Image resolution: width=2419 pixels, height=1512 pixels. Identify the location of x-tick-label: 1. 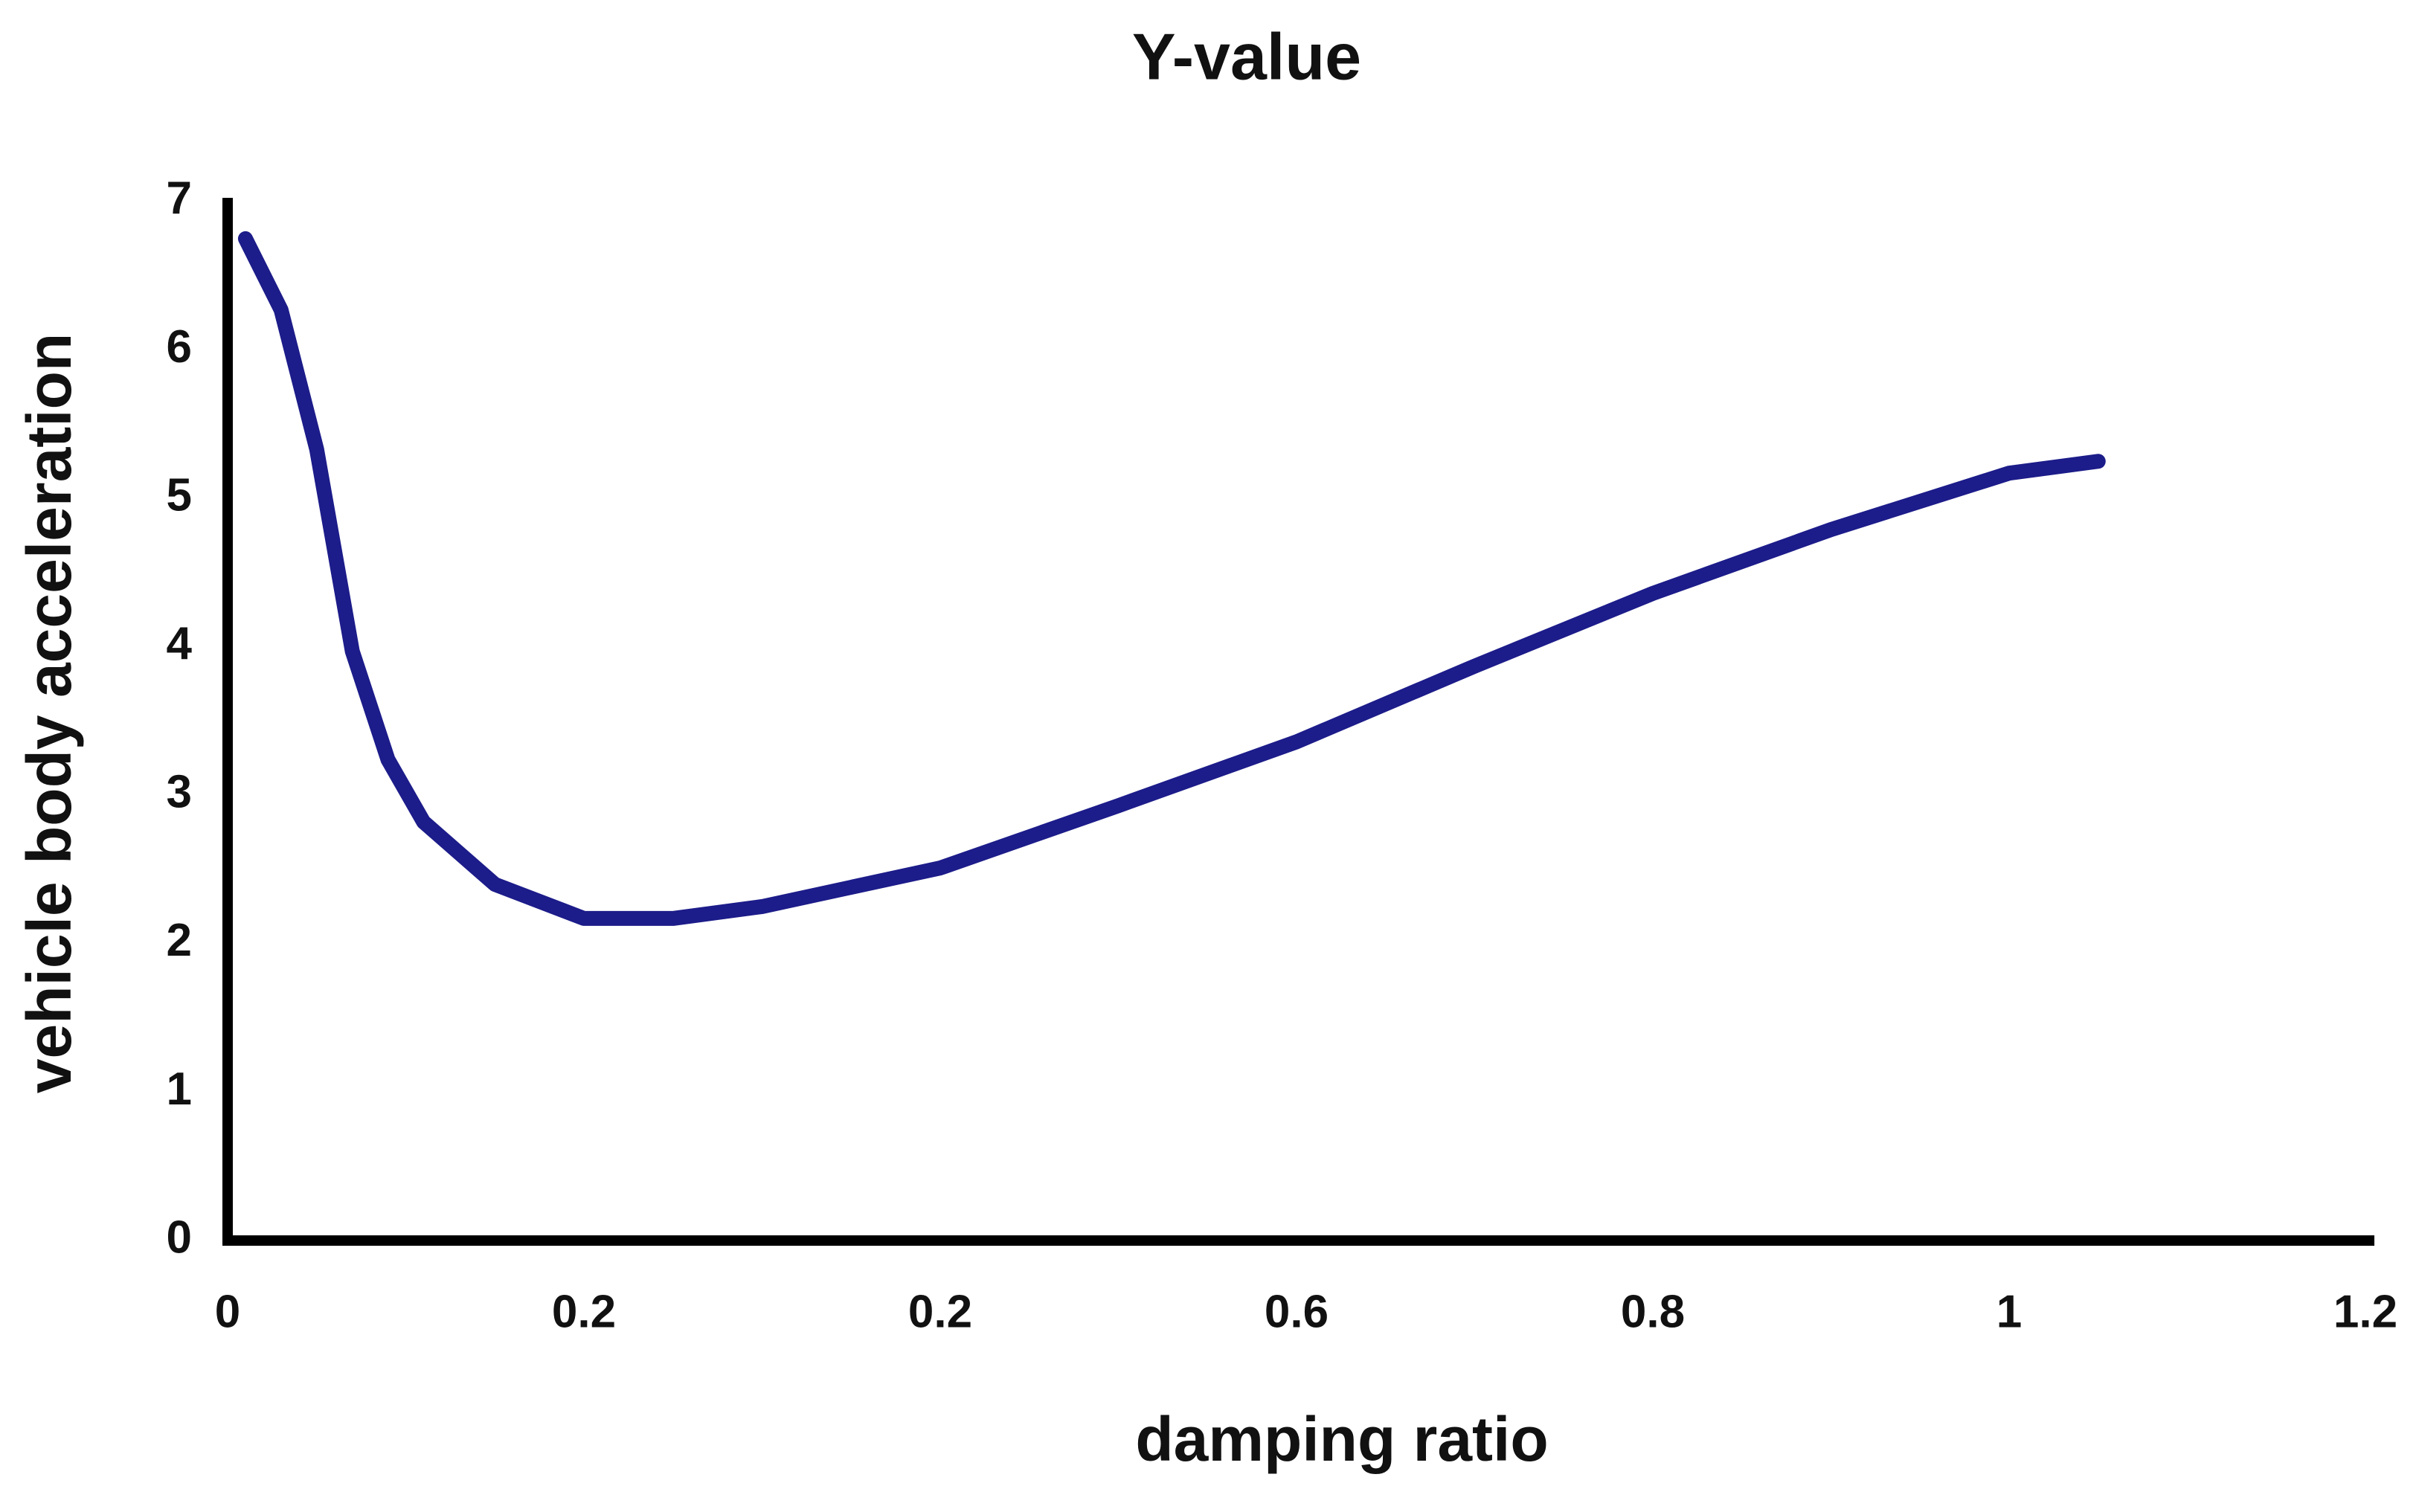
(2009, 1311).